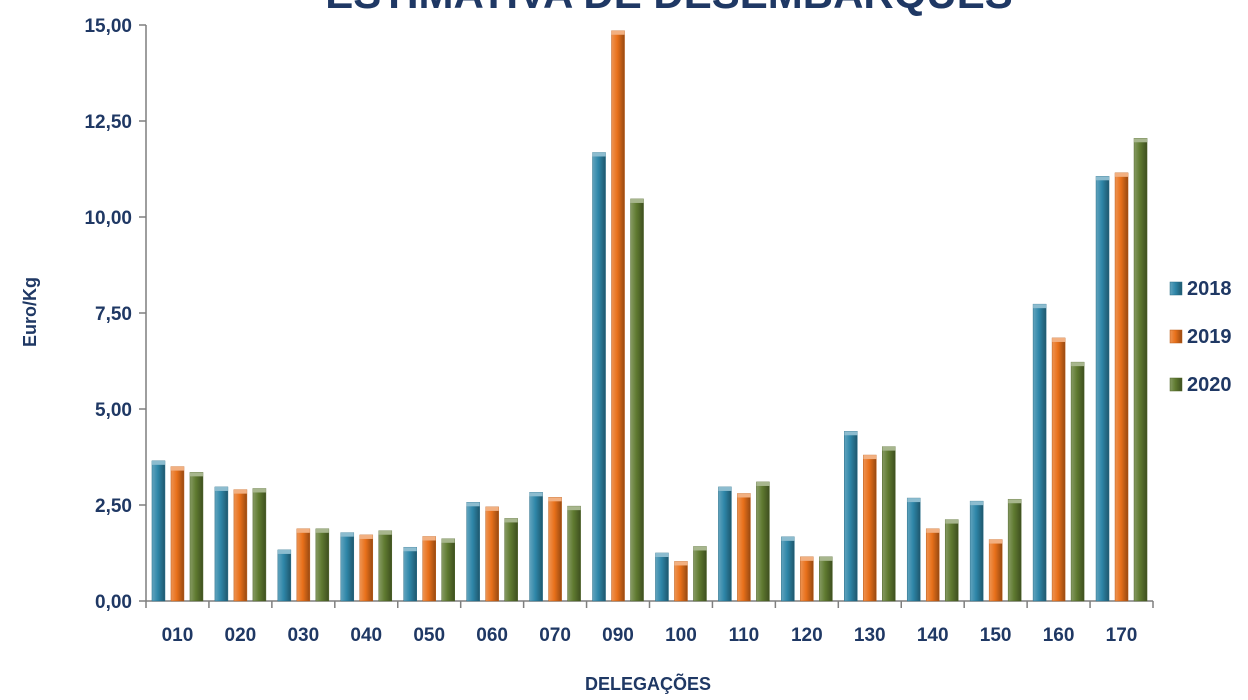 This screenshot has height=700, width=1248. I want to click on x-tick-label: 110, so click(744, 635).